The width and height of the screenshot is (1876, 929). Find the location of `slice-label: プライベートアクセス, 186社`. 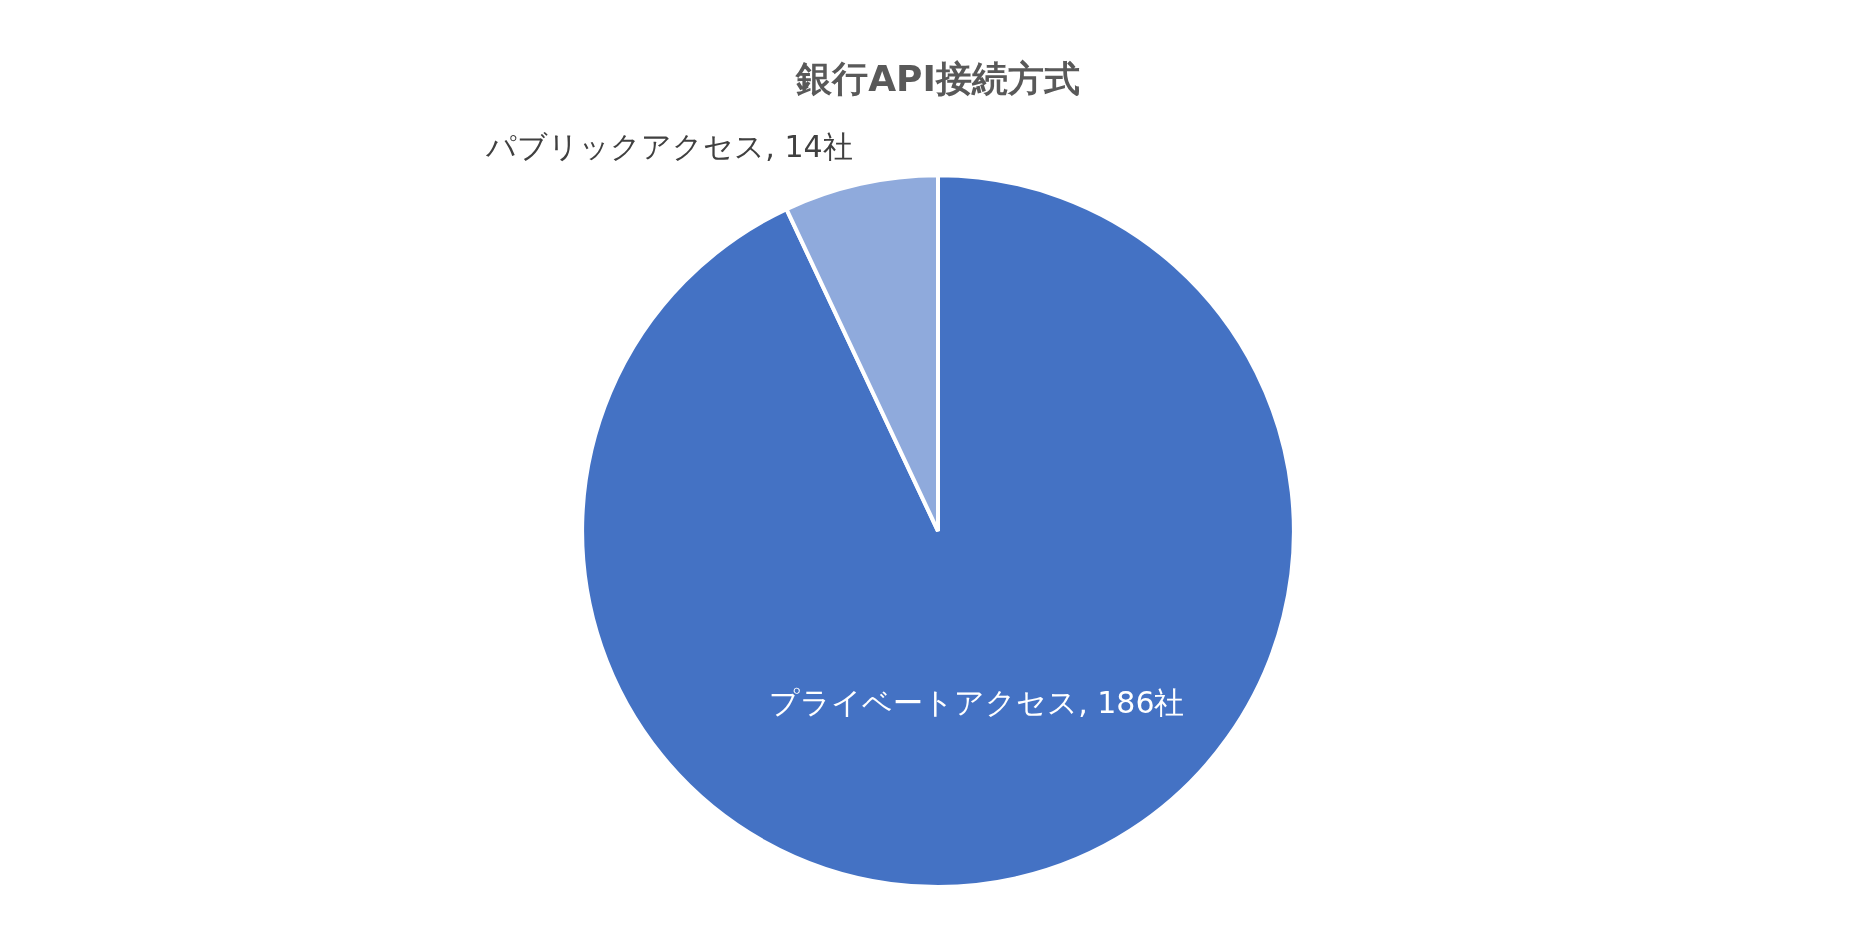

slice-label: プライベートアクセス, 186社 is located at coordinates (977, 702).